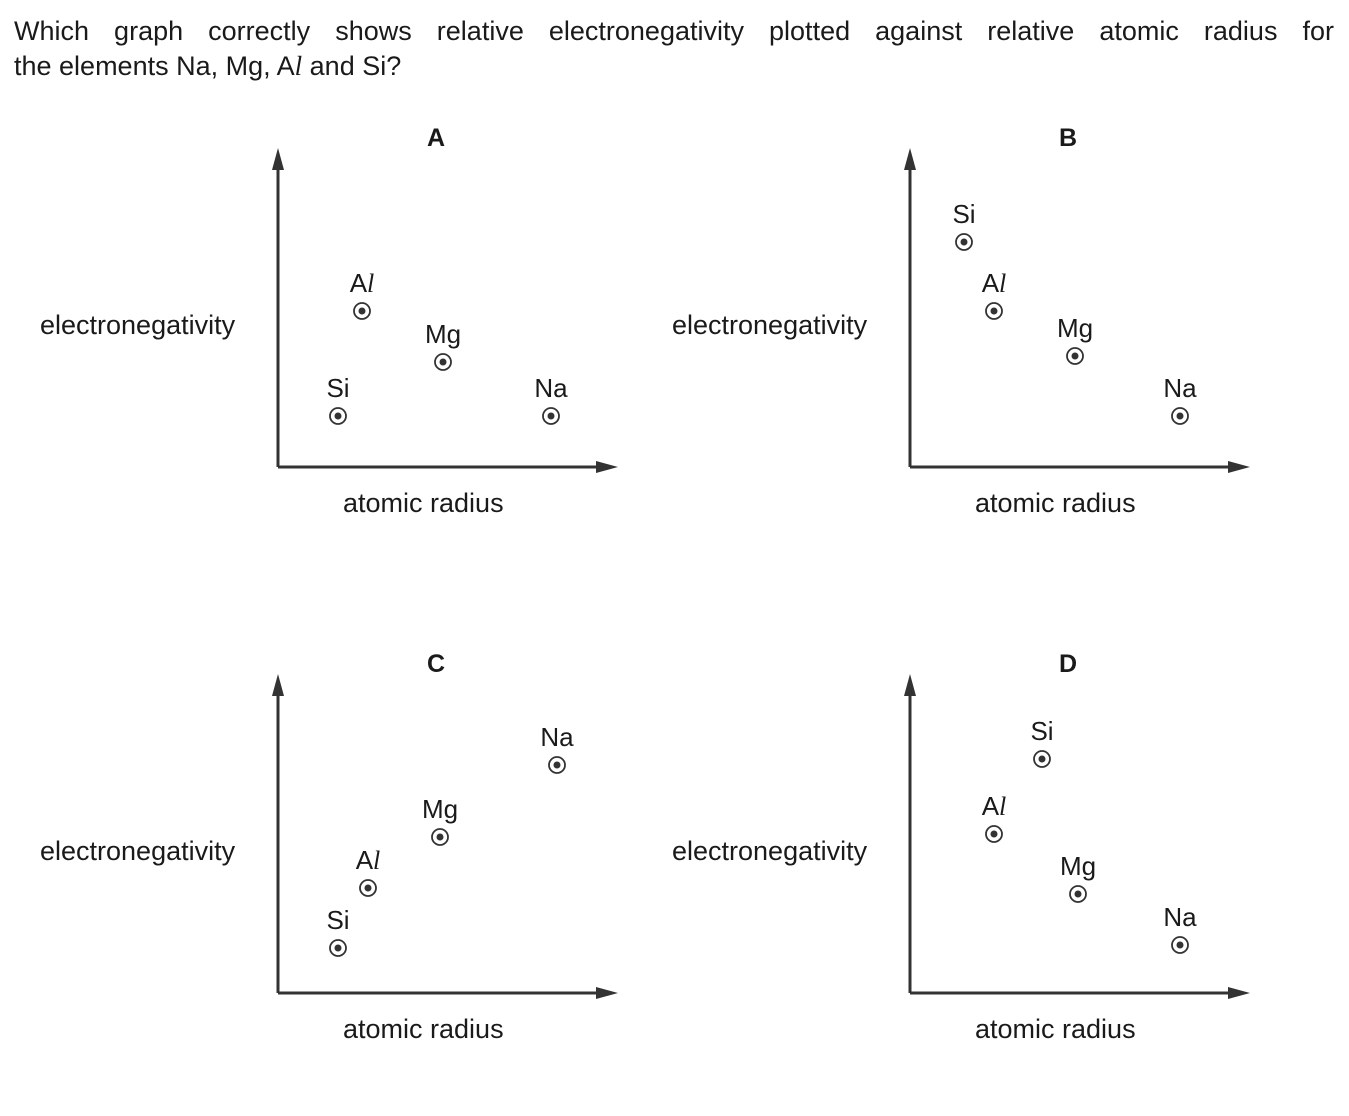  What do you see at coordinates (1068, 138) in the screenshot?
I see `graph-title: B` at bounding box center [1068, 138].